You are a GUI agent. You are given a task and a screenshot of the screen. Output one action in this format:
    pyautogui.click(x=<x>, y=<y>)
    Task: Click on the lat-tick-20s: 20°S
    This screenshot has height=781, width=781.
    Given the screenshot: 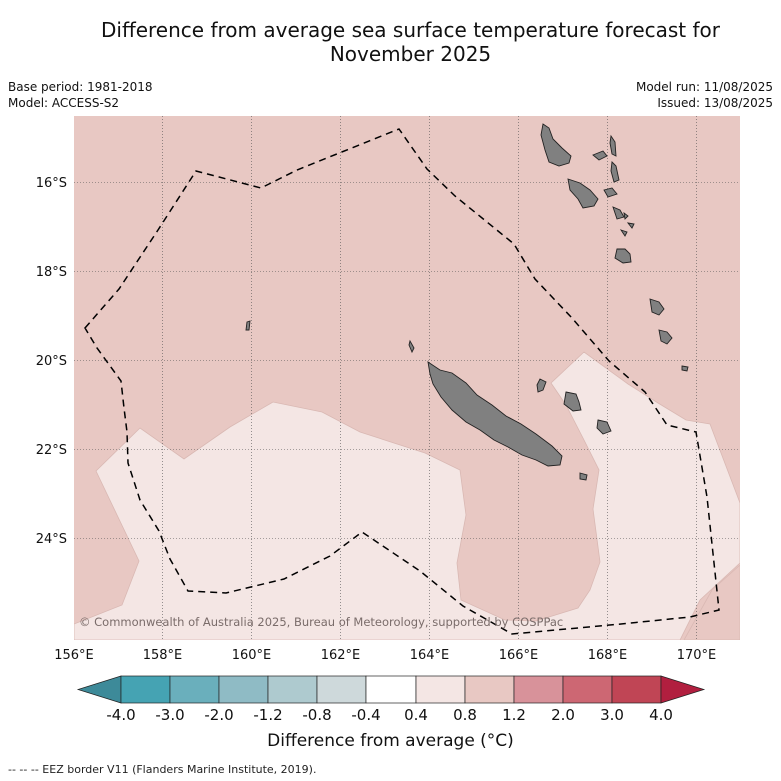 What is the action you would take?
    pyautogui.click(x=51, y=361)
    